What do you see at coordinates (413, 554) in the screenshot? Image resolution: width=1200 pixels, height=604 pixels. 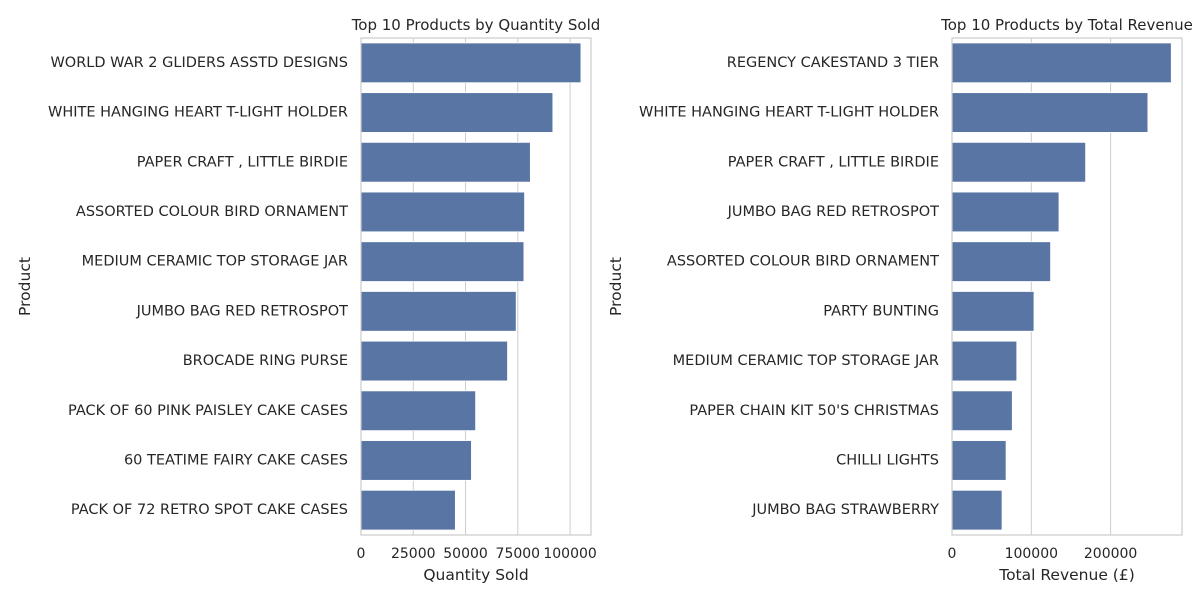 I see `x-tick-label: 25000` at bounding box center [413, 554].